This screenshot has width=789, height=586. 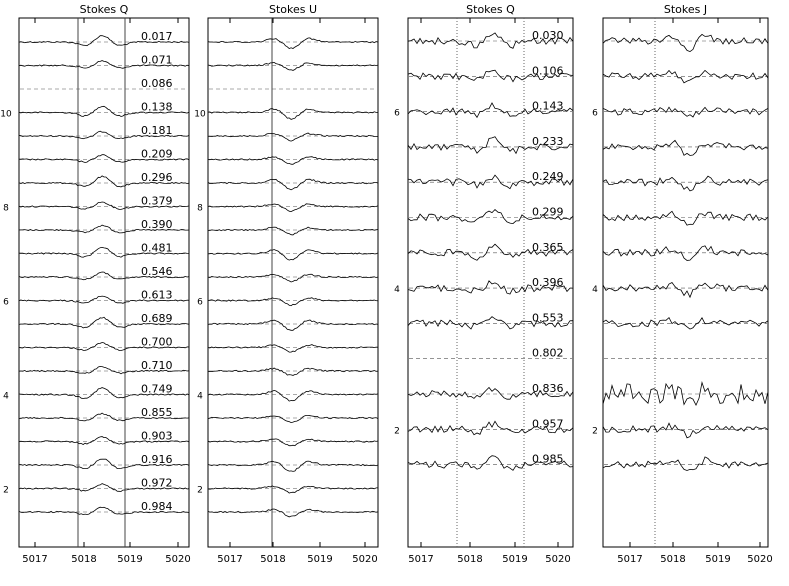 I want to click on profile-value-label: 0.249, so click(x=548, y=176).